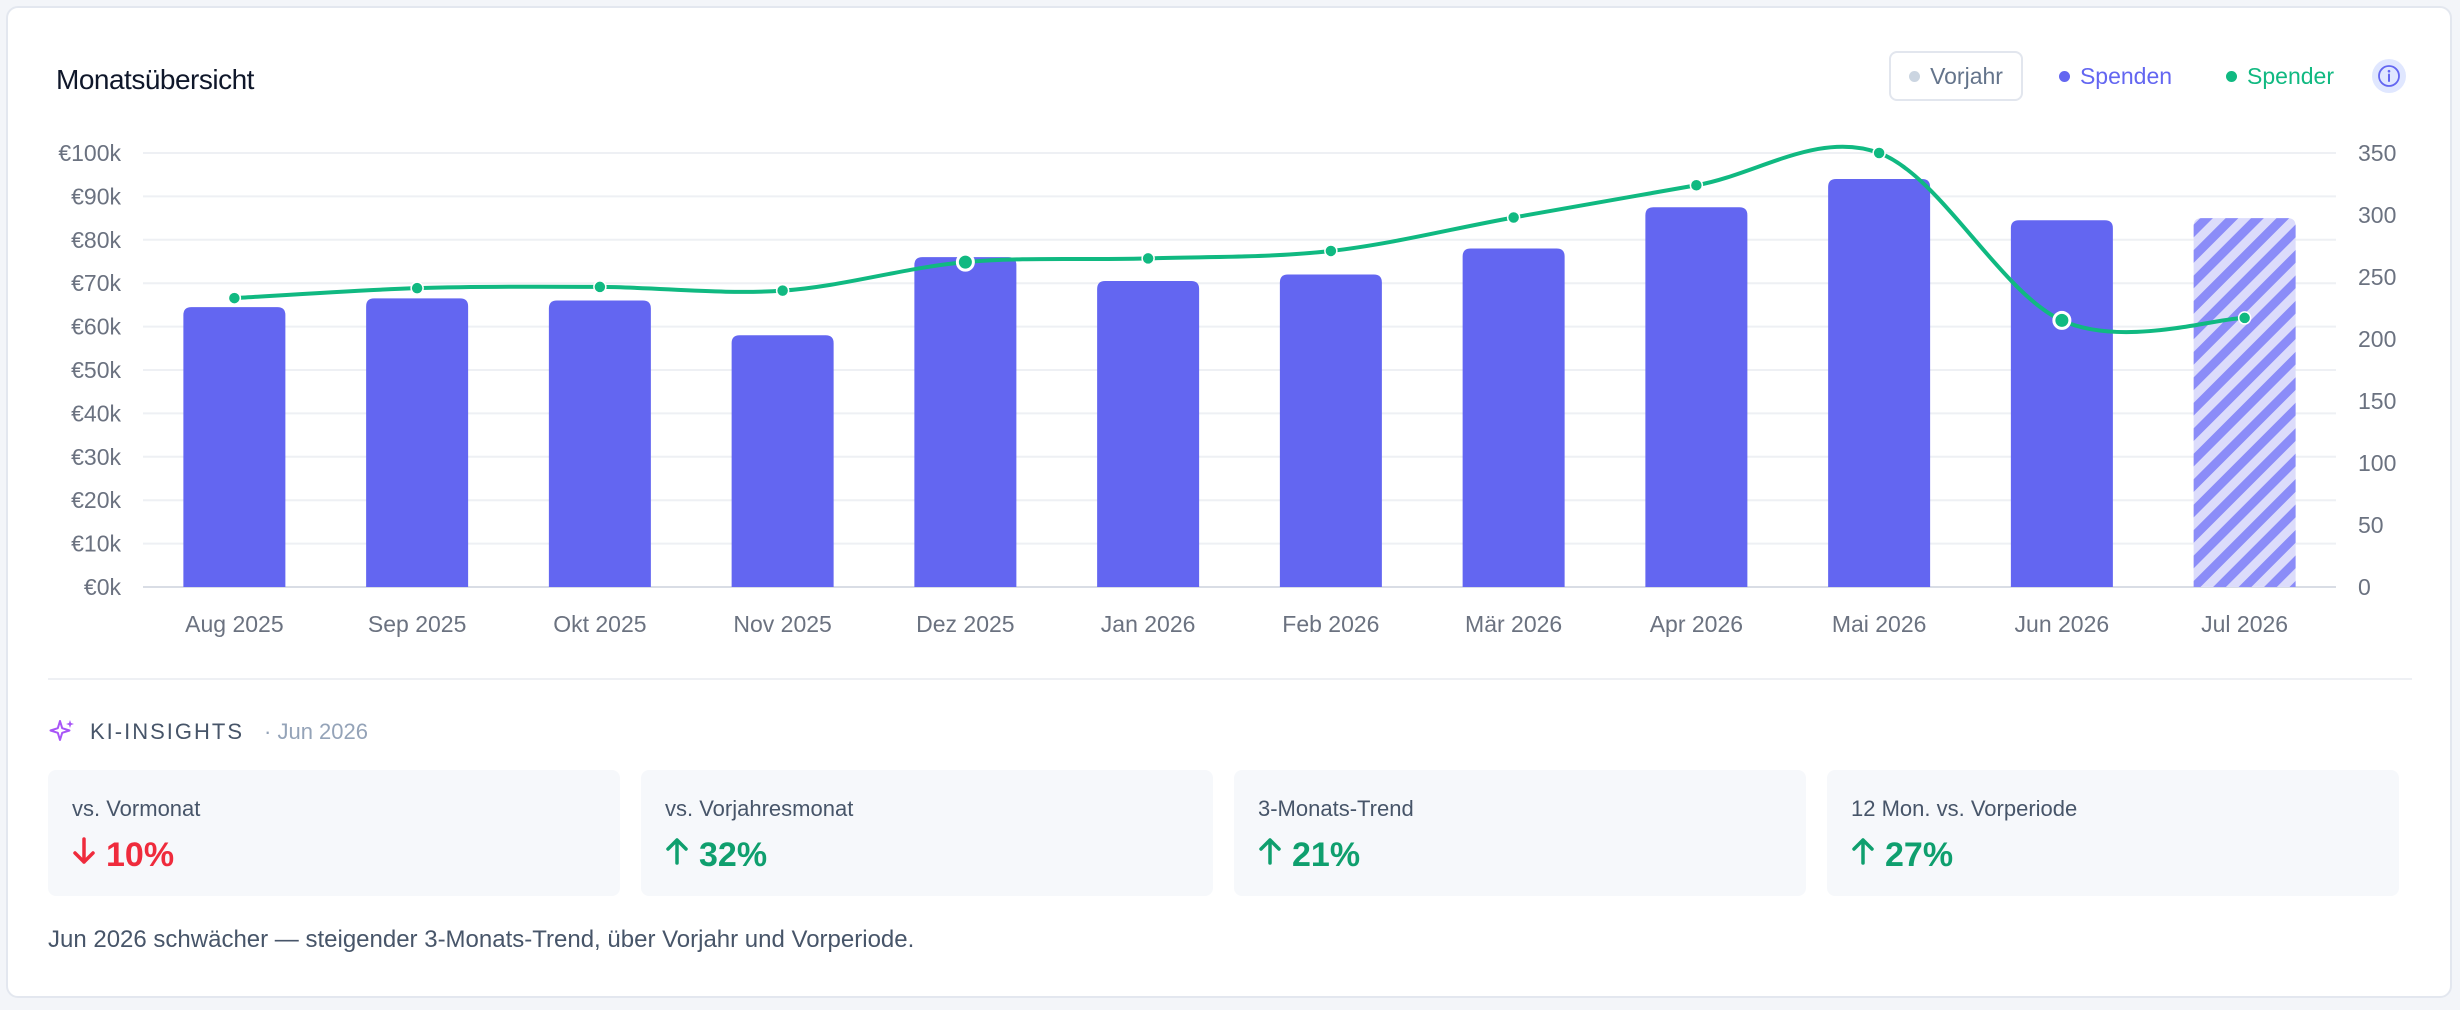  What do you see at coordinates (167, 731) in the screenshot?
I see `insights-label: KI-INSIGHTS` at bounding box center [167, 731].